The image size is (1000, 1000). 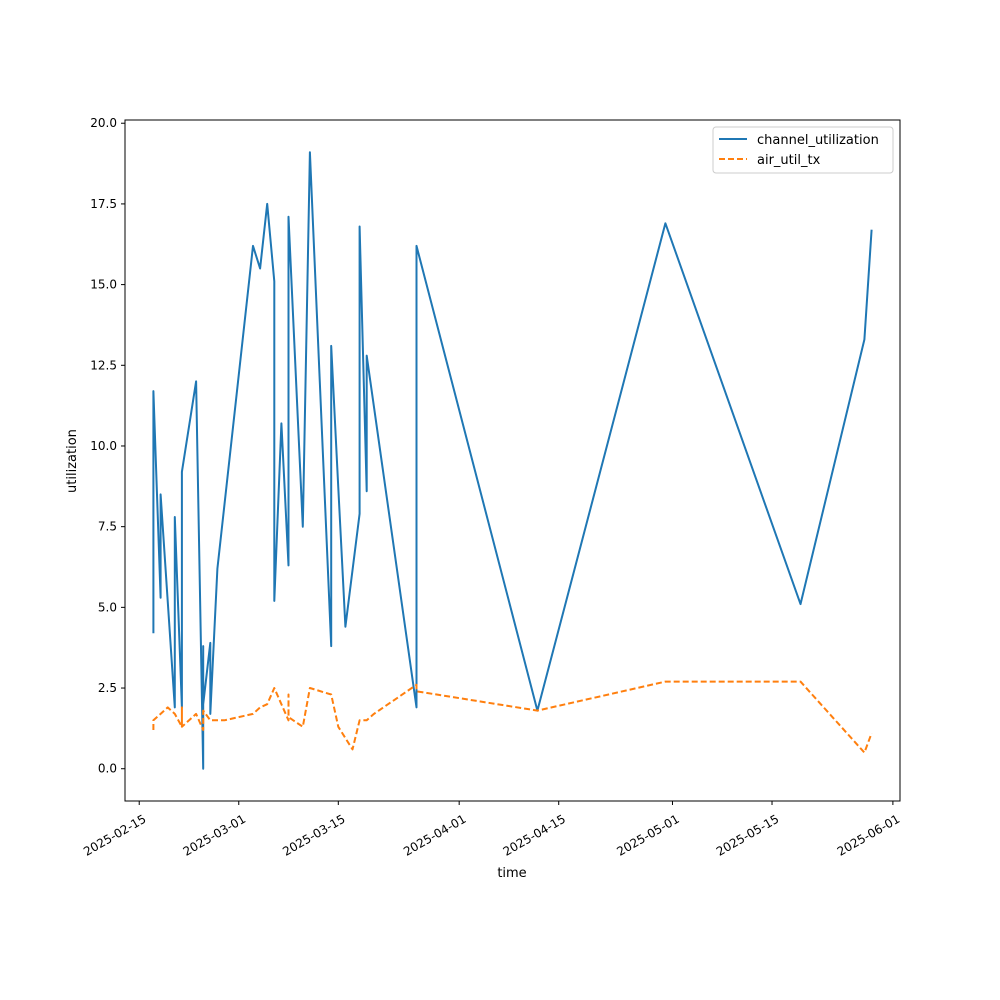 I want to click on legend-box, so click(x=803, y=150).